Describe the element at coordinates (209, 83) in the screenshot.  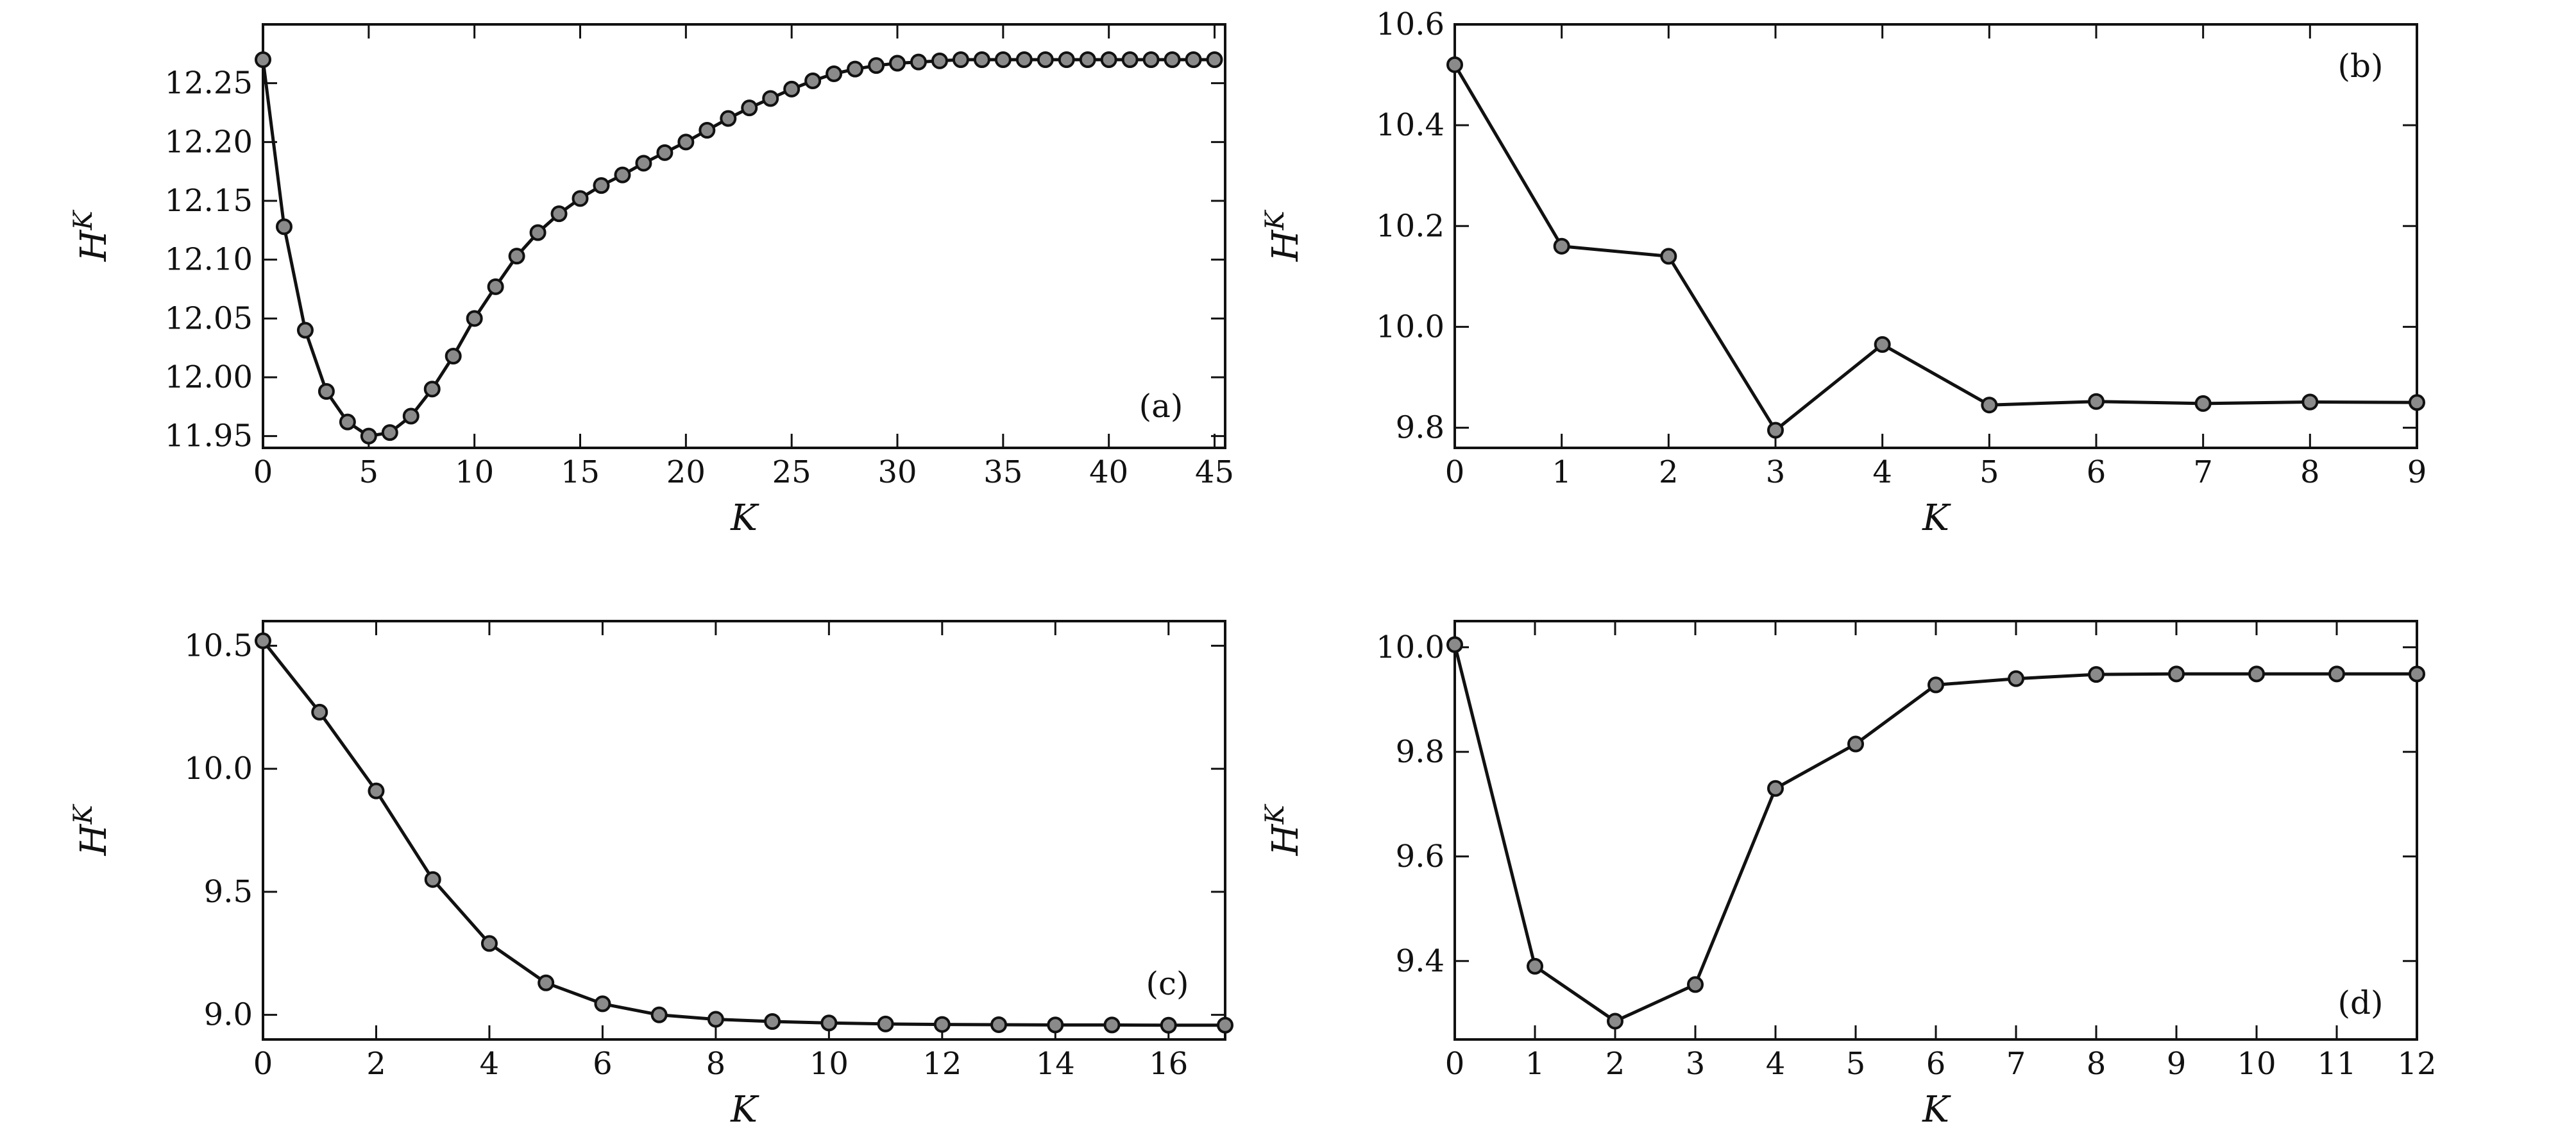
I see `y-tick-label: 12.25` at that location.